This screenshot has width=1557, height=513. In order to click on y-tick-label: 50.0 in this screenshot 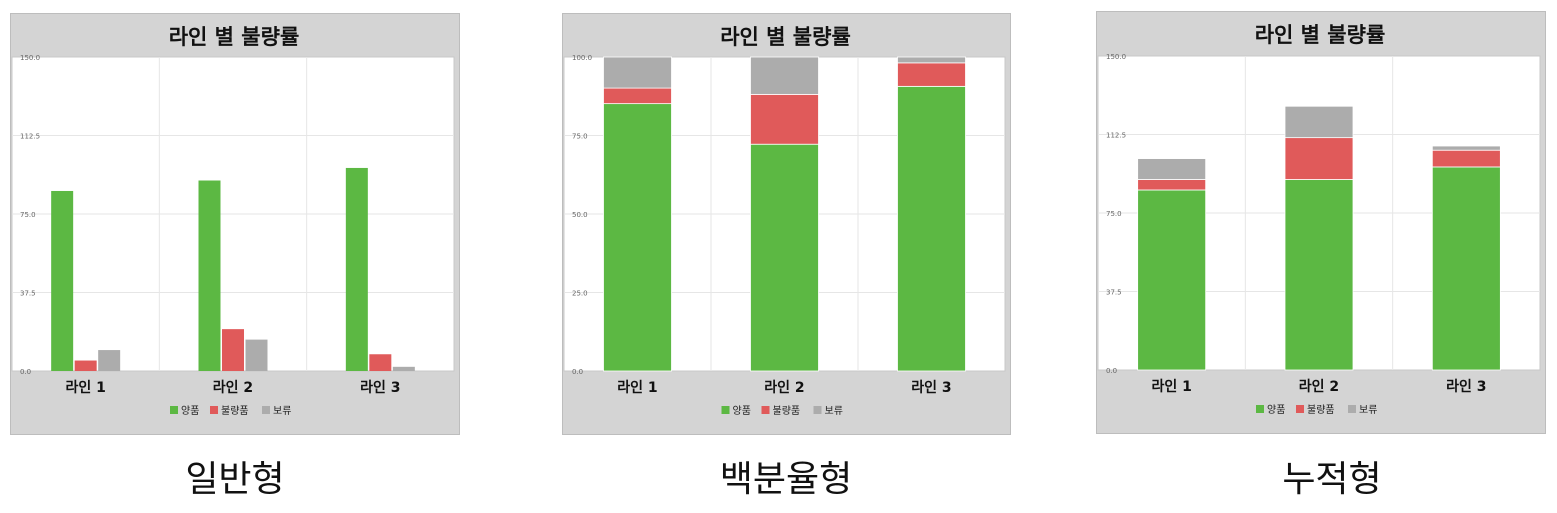, I will do `click(580, 215)`.